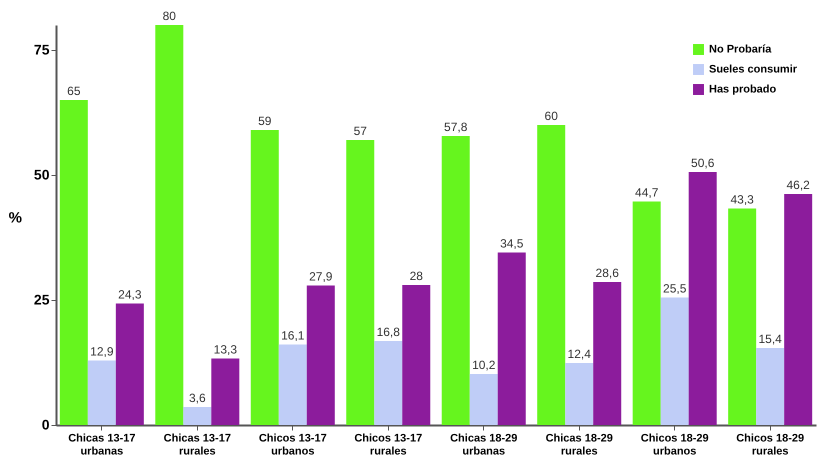  I want to click on data-label: 65, so click(74, 91).